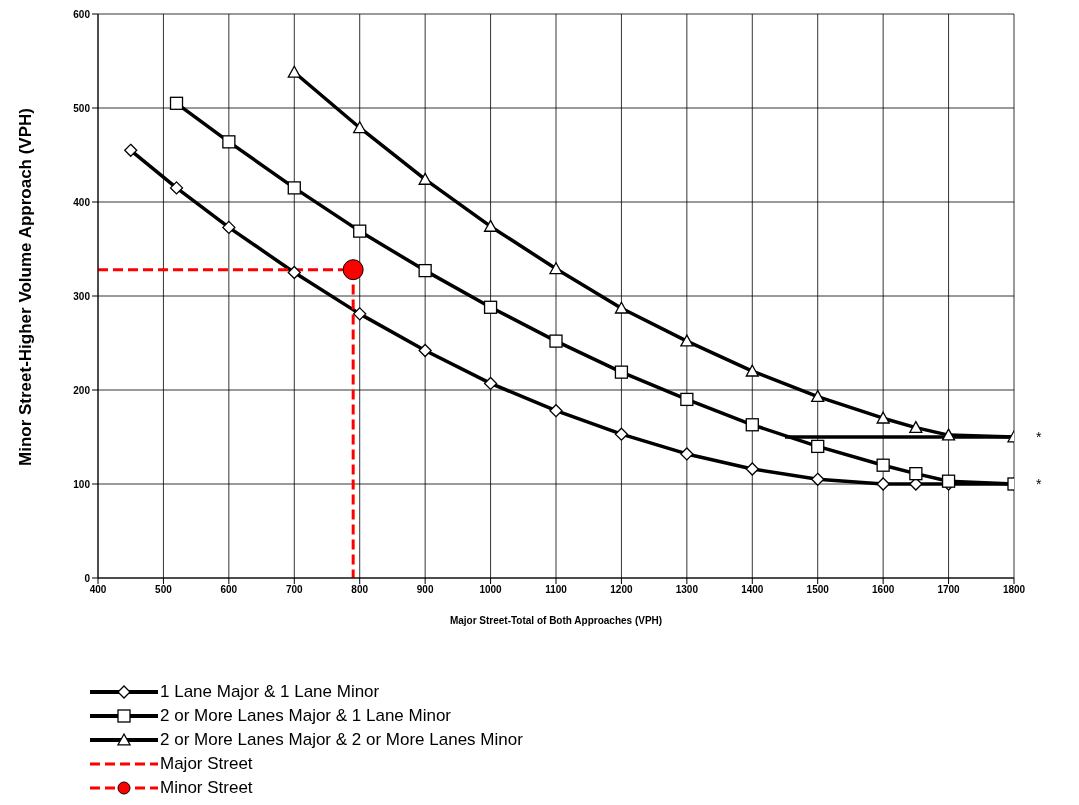  What do you see at coordinates (82, 296) in the screenshot?
I see `y-tick-label: 300` at bounding box center [82, 296].